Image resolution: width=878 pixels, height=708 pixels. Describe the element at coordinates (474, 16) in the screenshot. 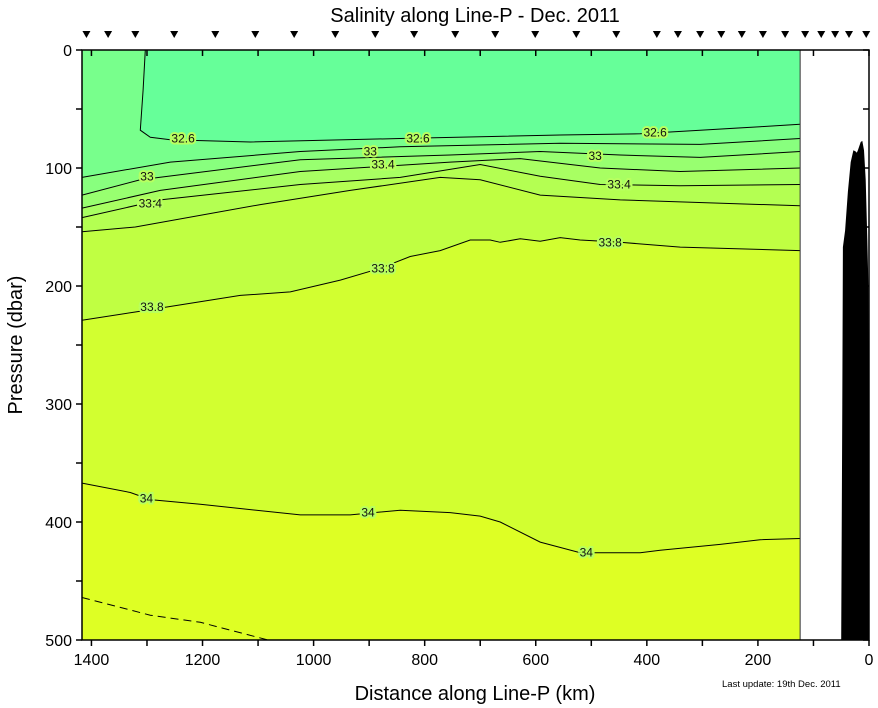

I see `chart-title: Salinity along Line-P - Dec. 2011` at that location.